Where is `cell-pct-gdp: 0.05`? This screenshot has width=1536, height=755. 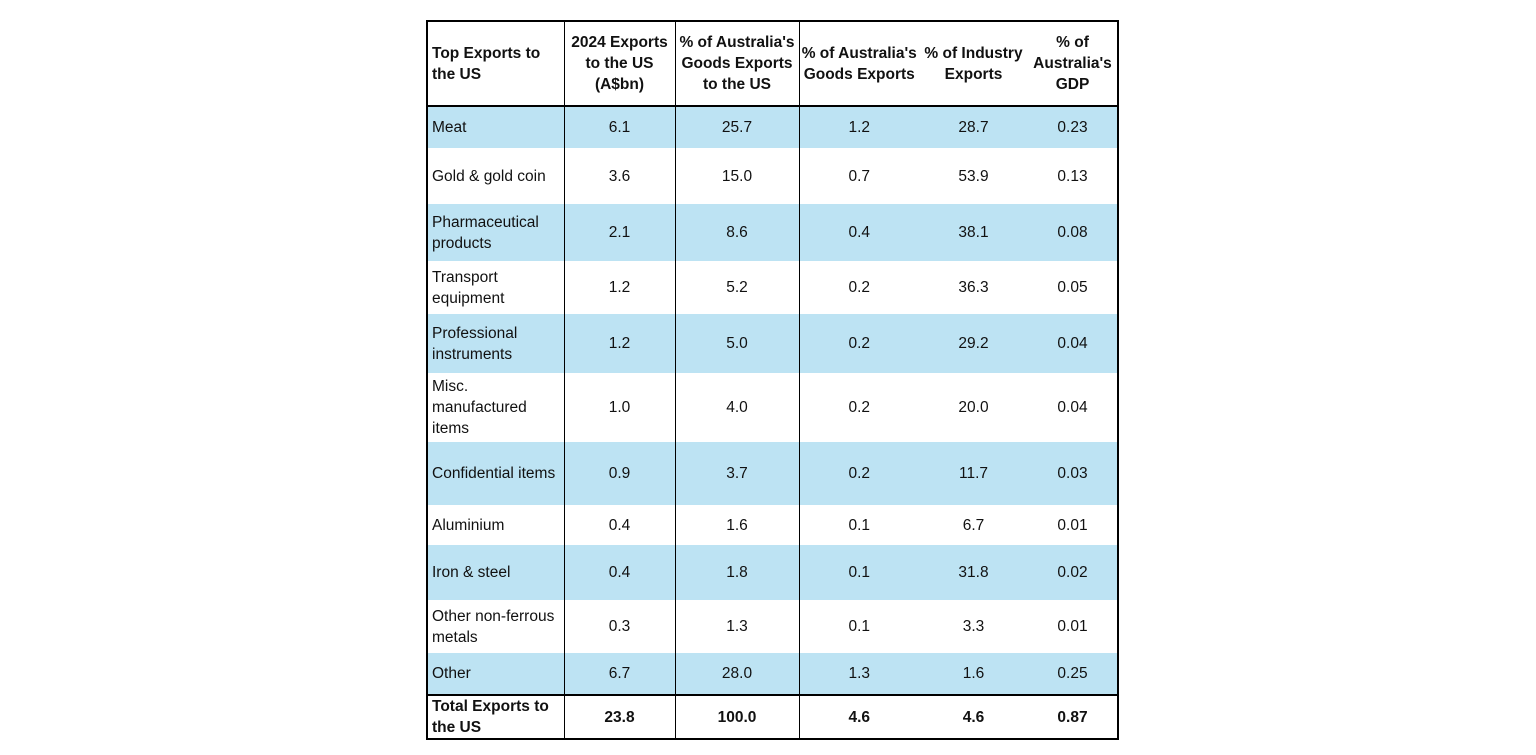
cell-pct-gdp: 0.05 is located at coordinates (1072, 287).